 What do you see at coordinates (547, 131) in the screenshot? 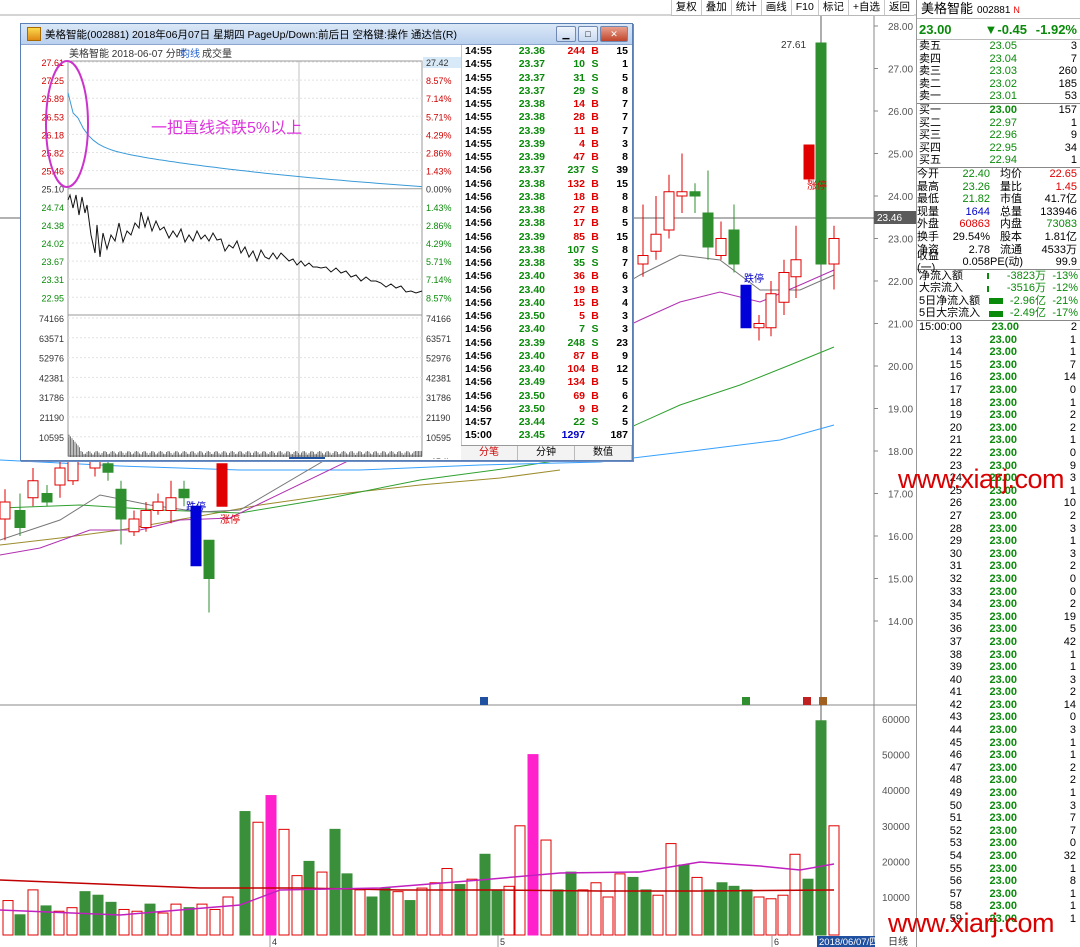
I see `trade-row: 14:55 23.39 11 B 7` at bounding box center [547, 131].